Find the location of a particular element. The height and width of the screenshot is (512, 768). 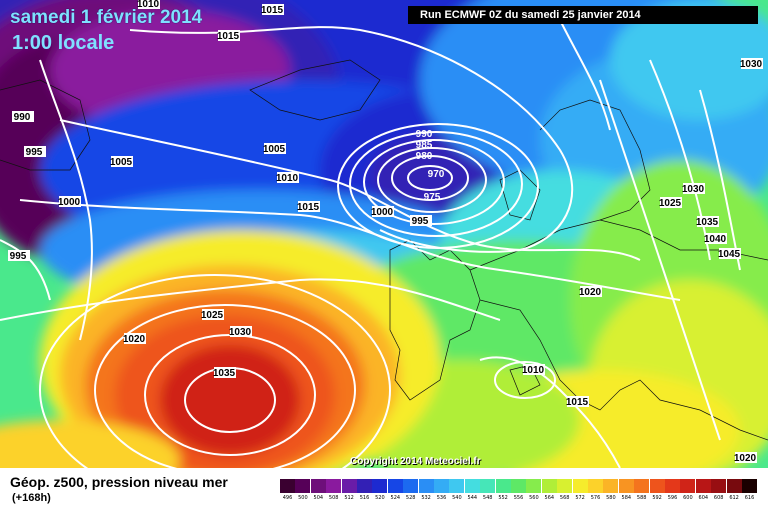

scale-tick-label: 508 is located at coordinates (333, 498).